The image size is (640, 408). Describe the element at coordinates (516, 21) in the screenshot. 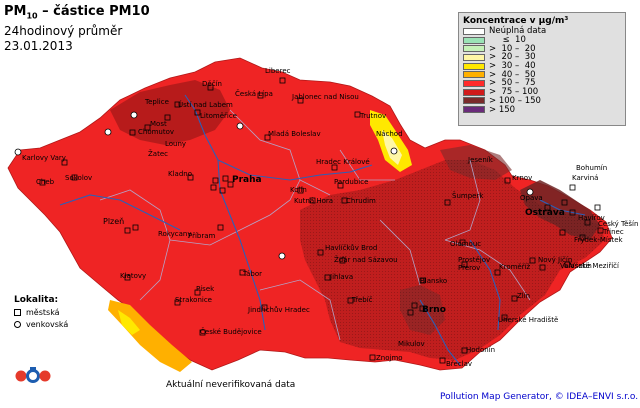

I see `legend-title: Koncentrace v µg/m³` at that location.